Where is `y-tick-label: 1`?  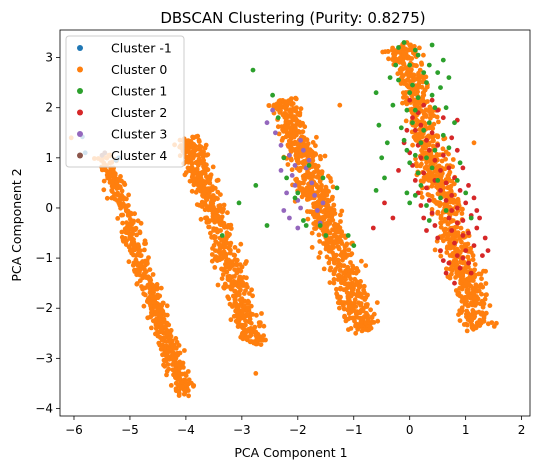
y-tick-label: 1 is located at coordinates (49, 158).